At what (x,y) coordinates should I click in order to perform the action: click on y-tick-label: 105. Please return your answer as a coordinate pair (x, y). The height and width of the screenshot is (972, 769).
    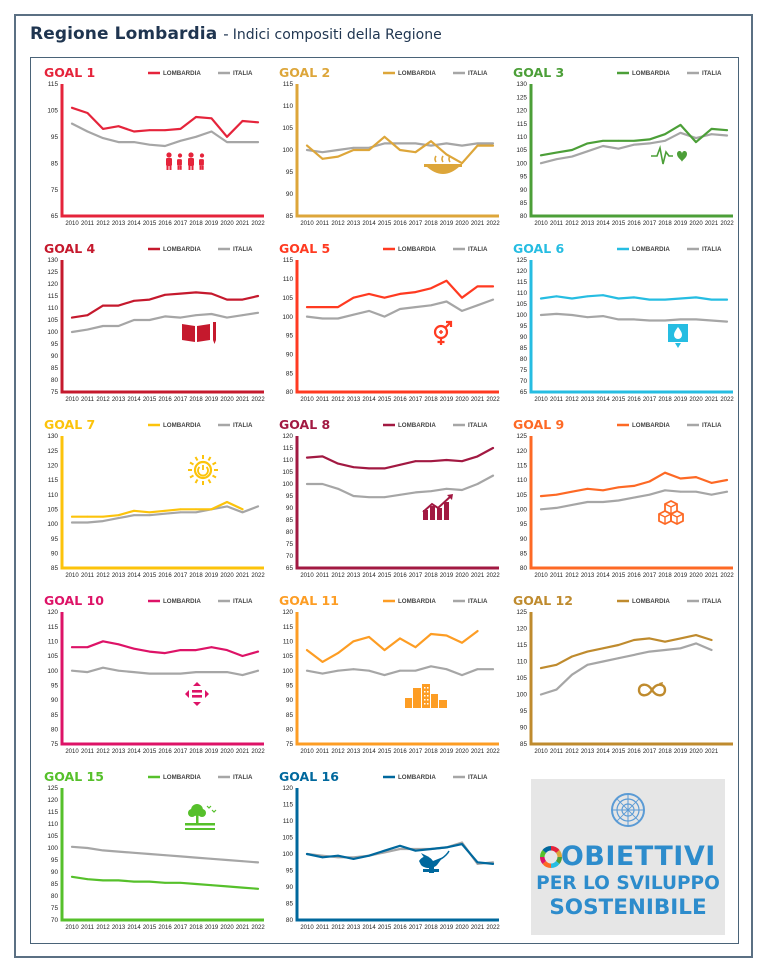
    Looking at the image, I should click on (287, 838).